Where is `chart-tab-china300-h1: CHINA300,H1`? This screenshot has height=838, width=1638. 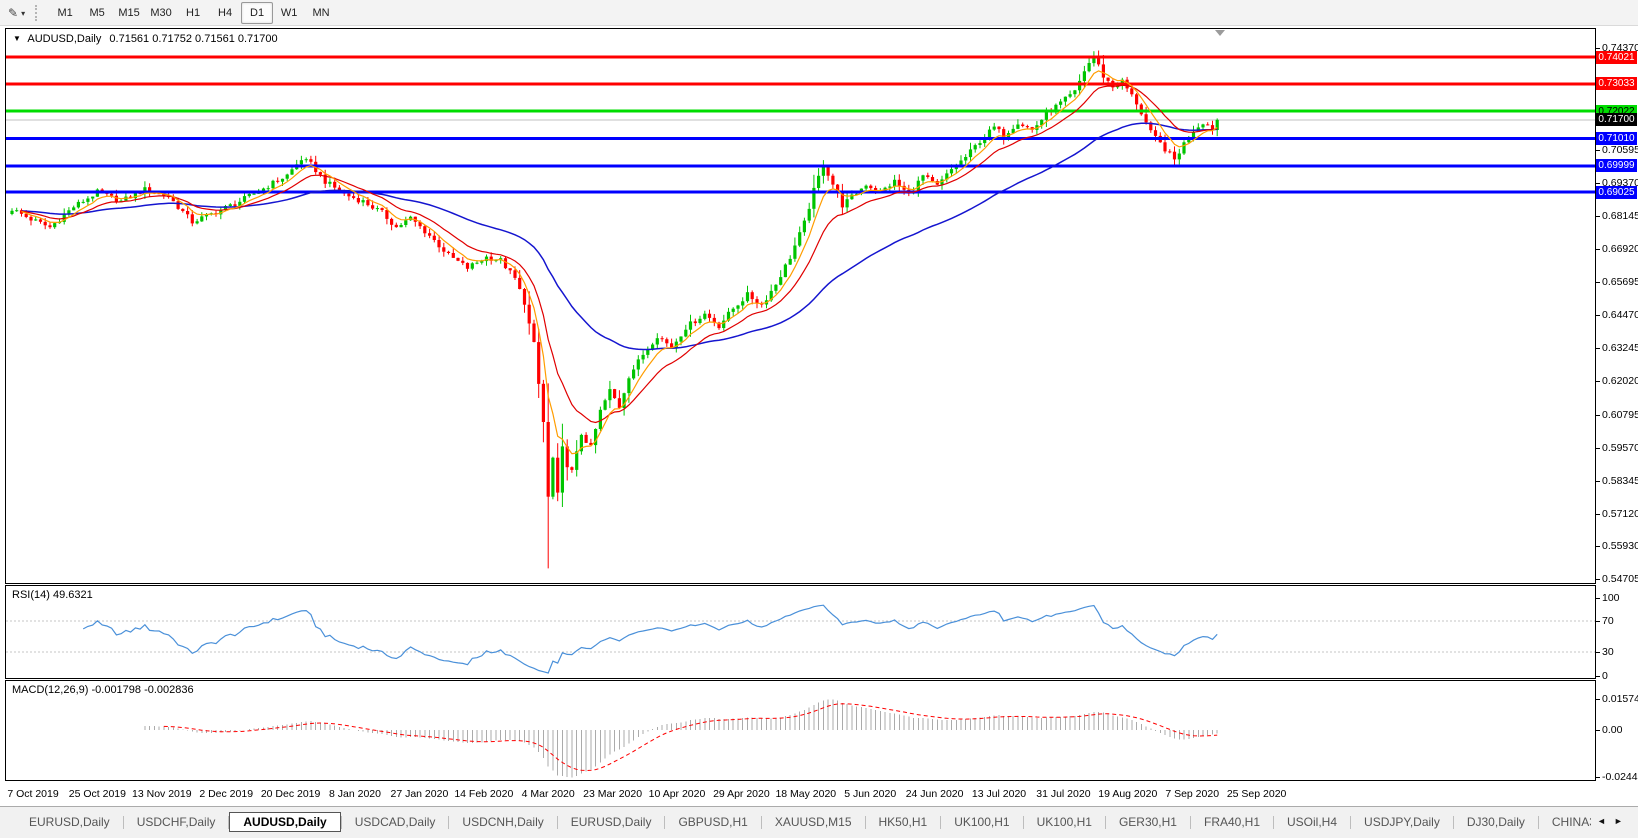 chart-tab-china300-h1: CHINA300,H1 is located at coordinates (1571, 822).